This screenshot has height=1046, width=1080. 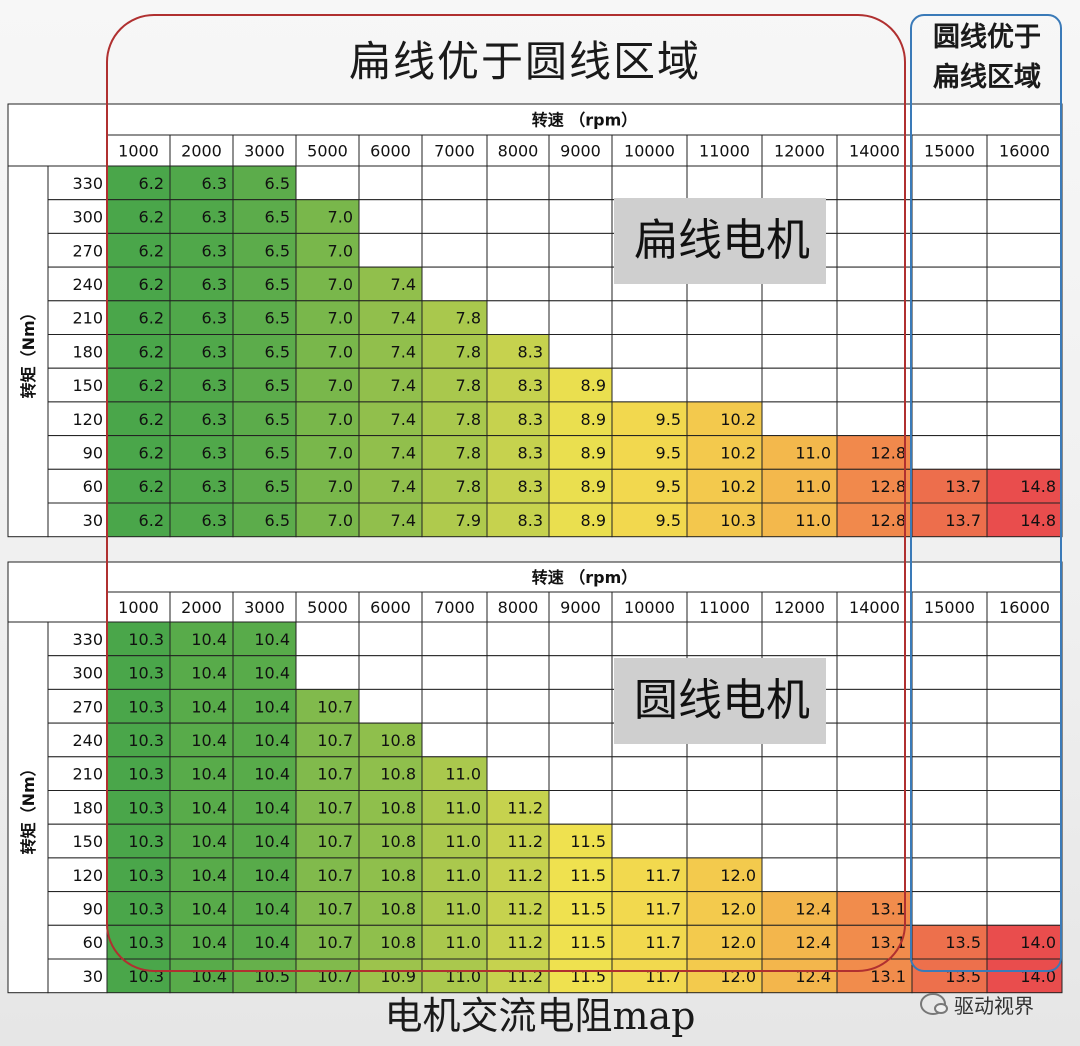 What do you see at coordinates (888, 942) in the screenshot?
I see `cell-value-label: 13.1` at bounding box center [888, 942].